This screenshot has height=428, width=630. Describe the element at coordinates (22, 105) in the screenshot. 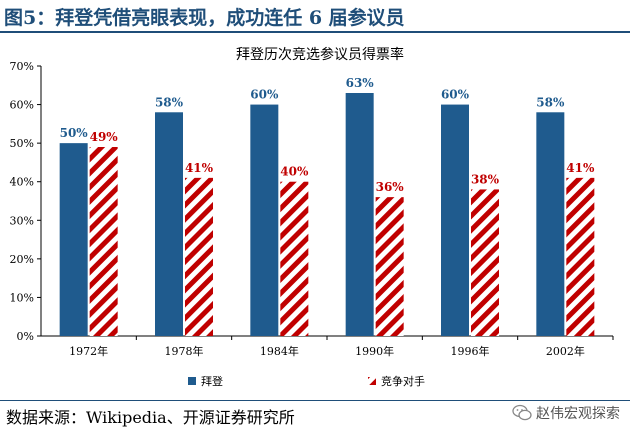

I see `y-tick-label: 60%` at that location.